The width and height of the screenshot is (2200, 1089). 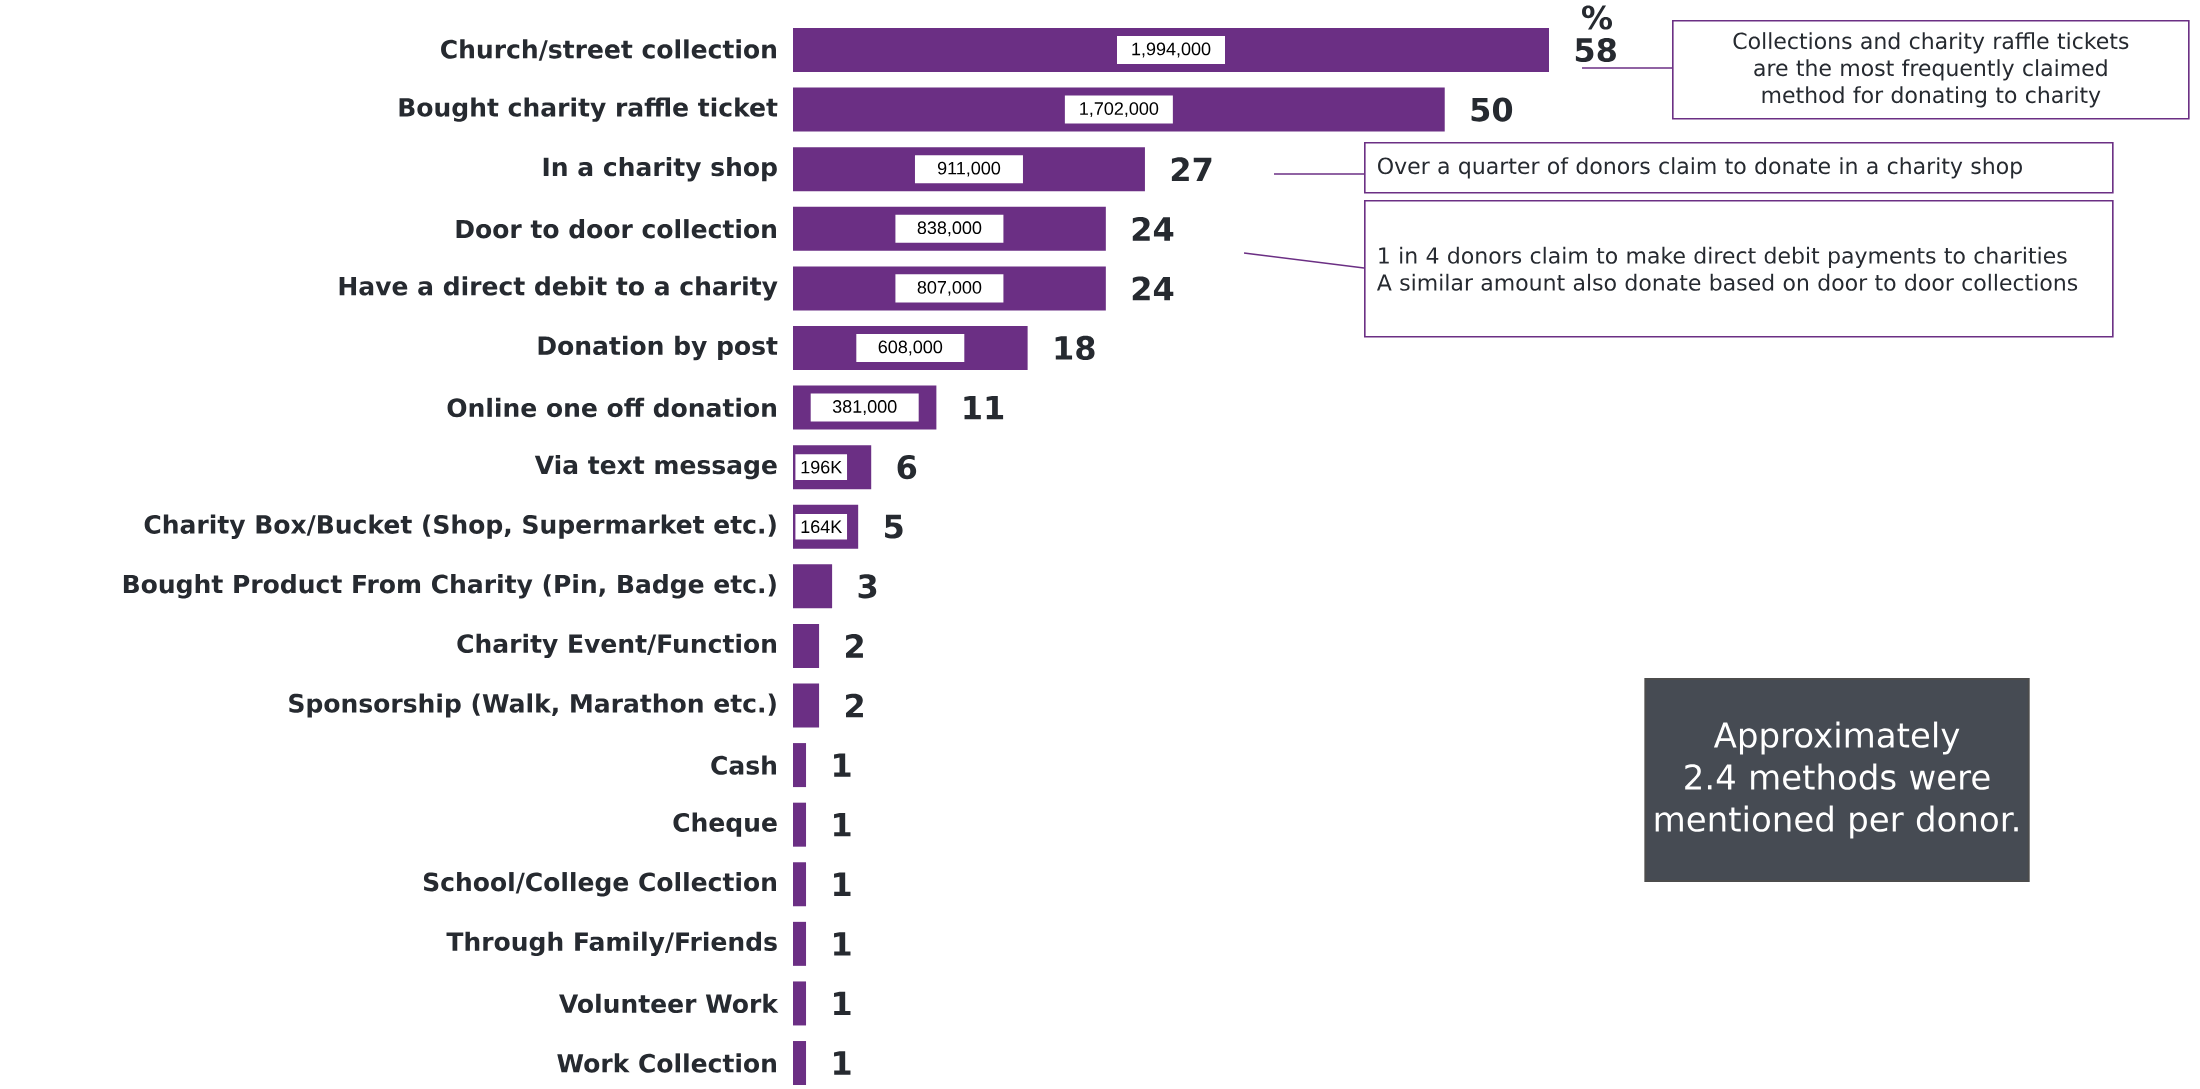 I want to click on y-tick-label: Cheque, so click(x=725, y=824).